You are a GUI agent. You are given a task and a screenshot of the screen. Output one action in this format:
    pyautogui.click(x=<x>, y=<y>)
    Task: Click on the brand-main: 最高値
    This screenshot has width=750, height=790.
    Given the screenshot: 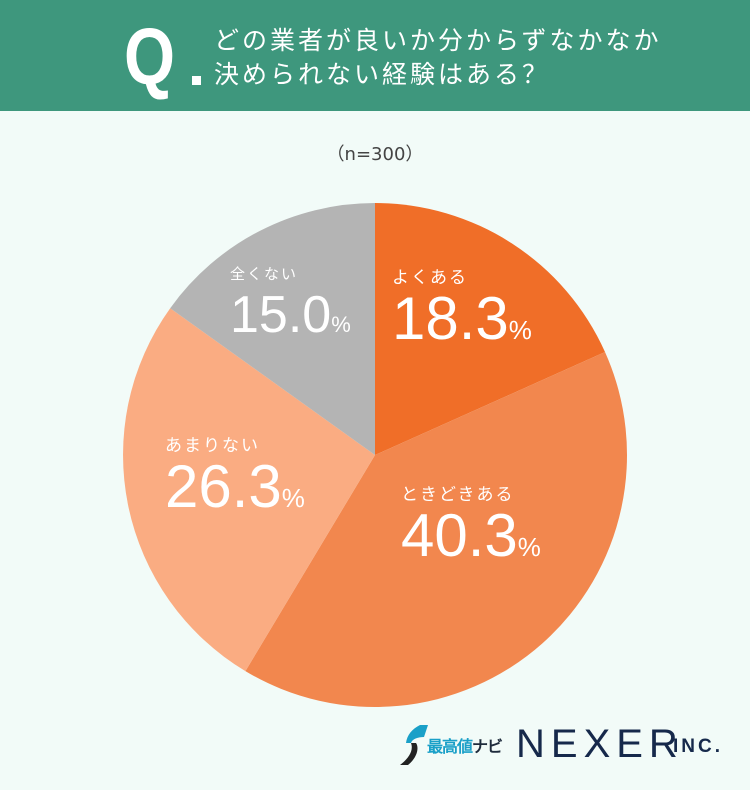 What is the action you would take?
    pyautogui.click(x=450, y=746)
    